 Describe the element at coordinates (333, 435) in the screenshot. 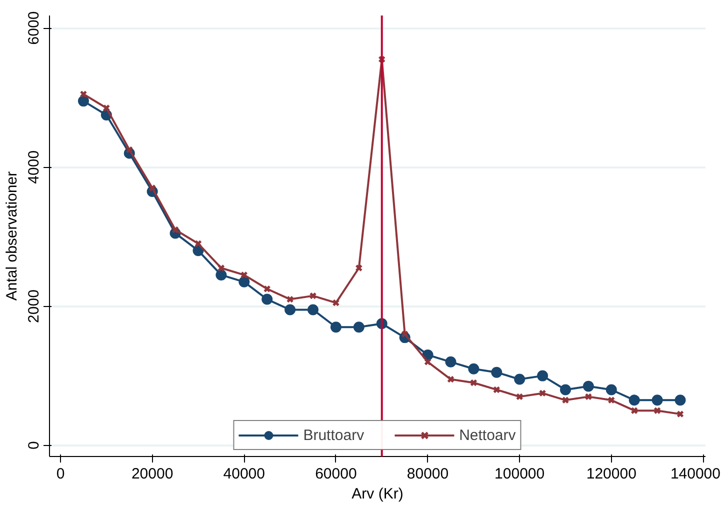

I see `legend-label: Bruttoarv` at that location.